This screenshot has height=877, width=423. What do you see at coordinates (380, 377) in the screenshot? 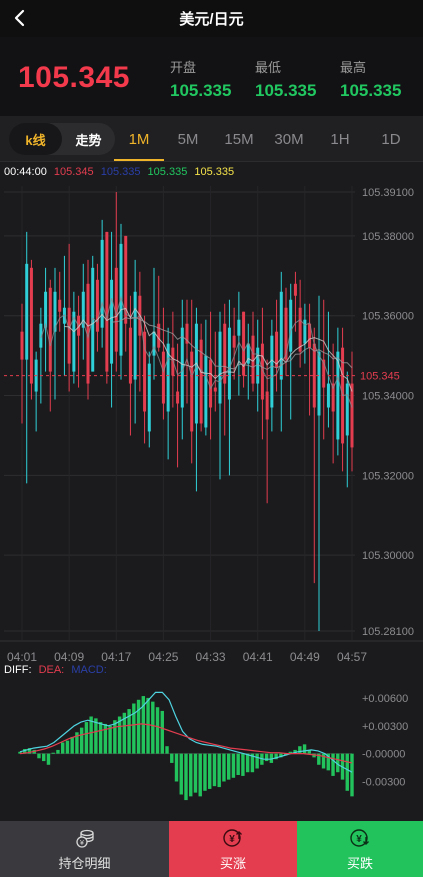
I see `last-price-label: 105.345` at bounding box center [380, 377].